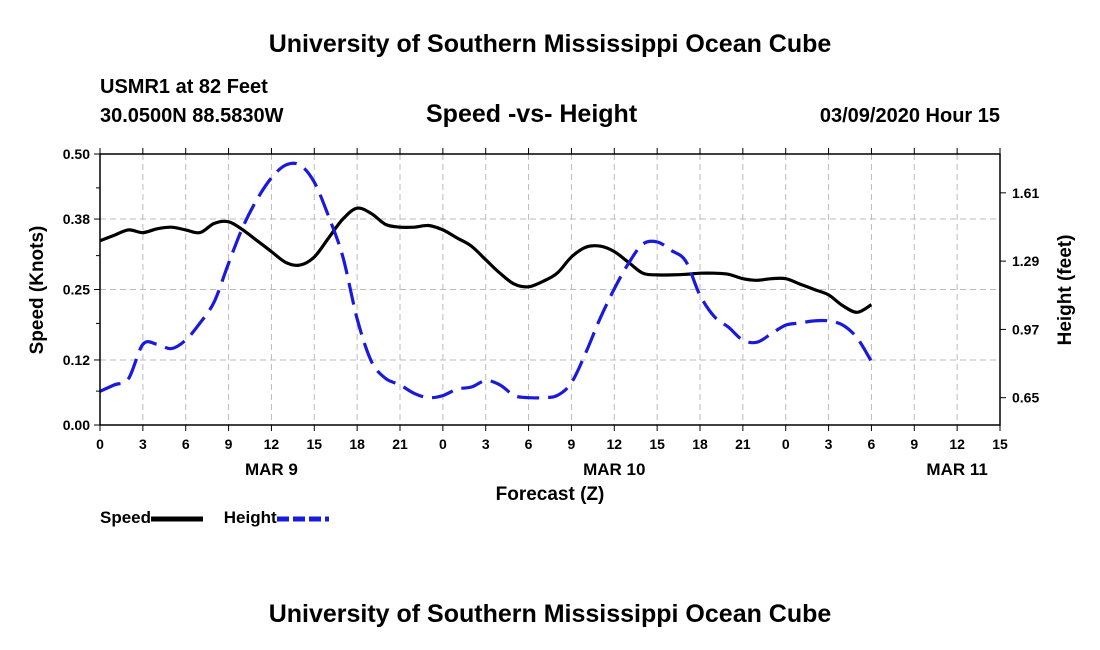  Describe the element at coordinates (532, 114) in the screenshot. I see `chart-title: Speed -vs- Height` at that location.